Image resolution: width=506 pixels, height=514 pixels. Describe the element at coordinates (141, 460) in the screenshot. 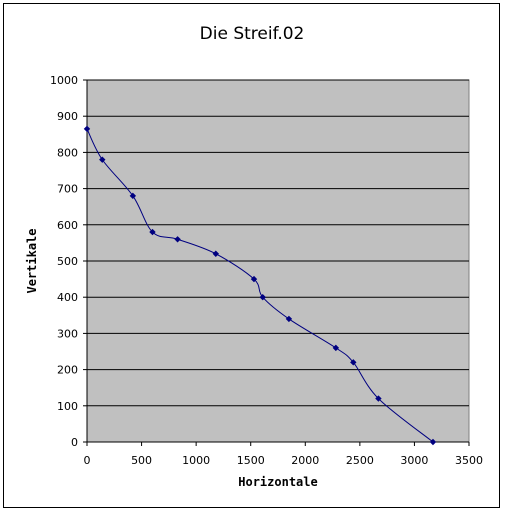

I see `x-tick-label: 500` at that location.